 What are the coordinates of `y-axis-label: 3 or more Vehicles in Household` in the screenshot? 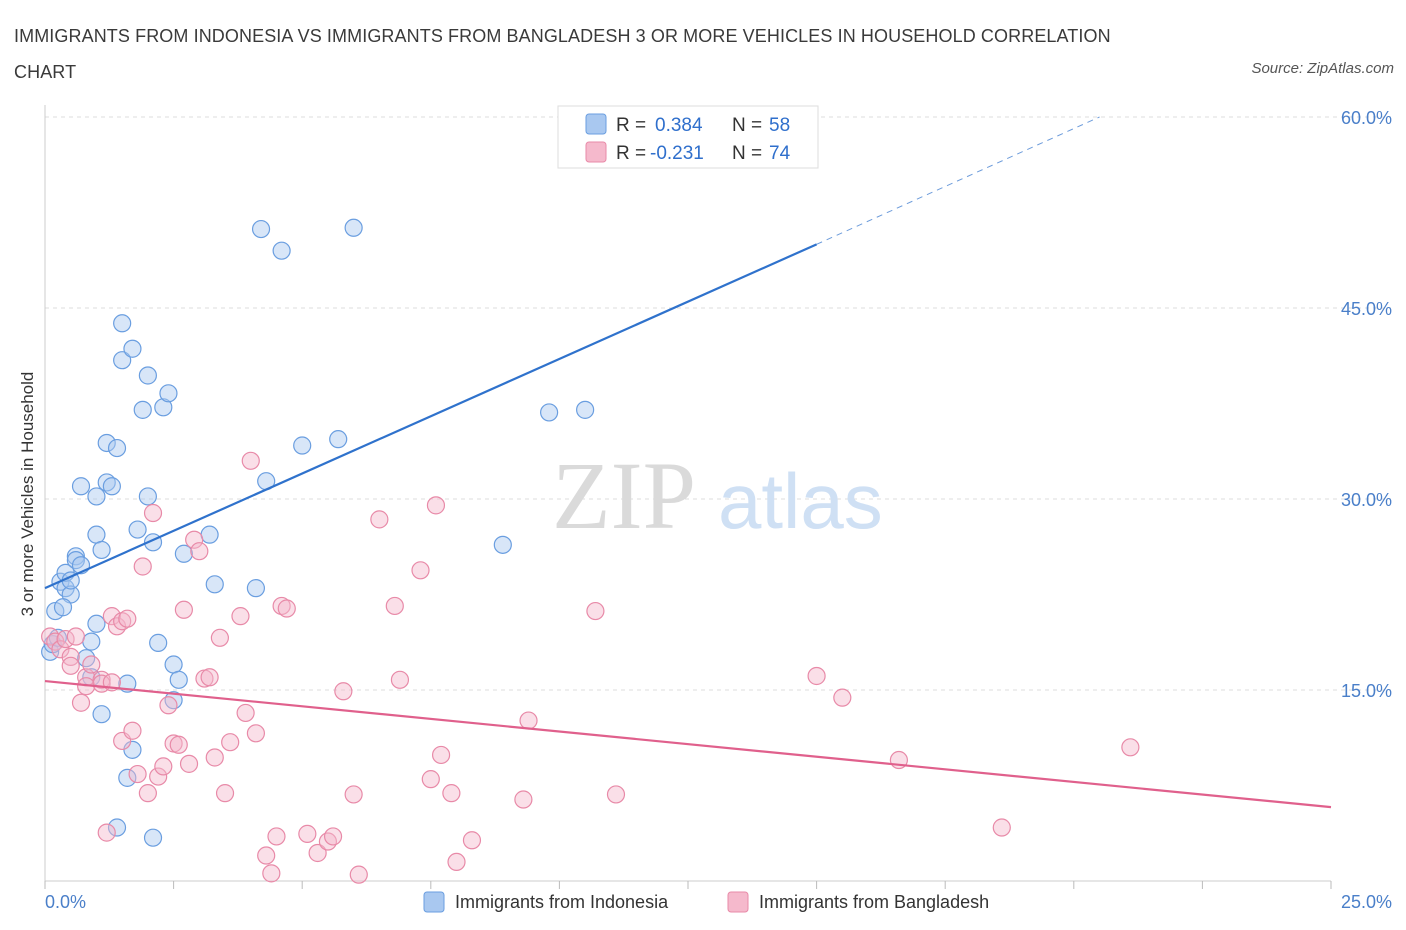 It's located at (27, 494).